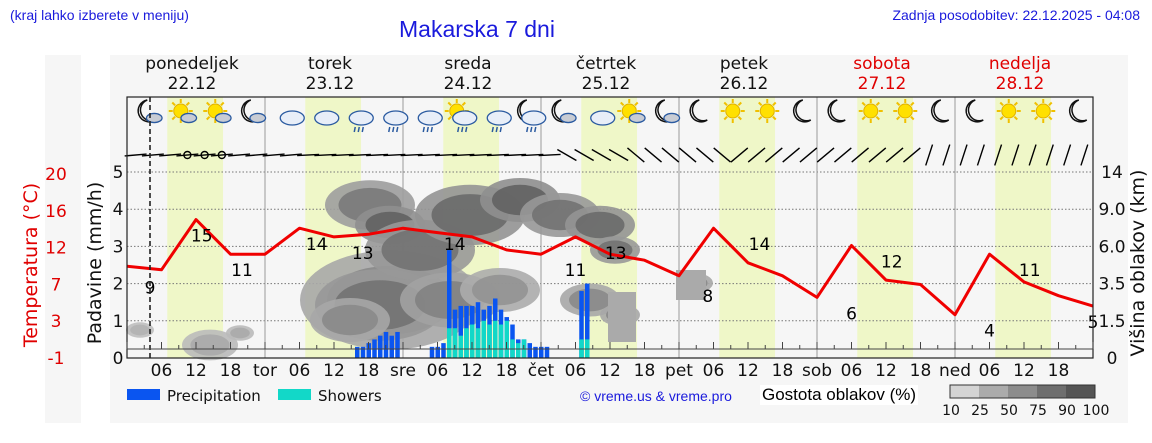 The width and height of the screenshot is (1152, 443). Describe the element at coordinates (616, 254) in the screenshot. I see `temperature-label: 13` at that location.